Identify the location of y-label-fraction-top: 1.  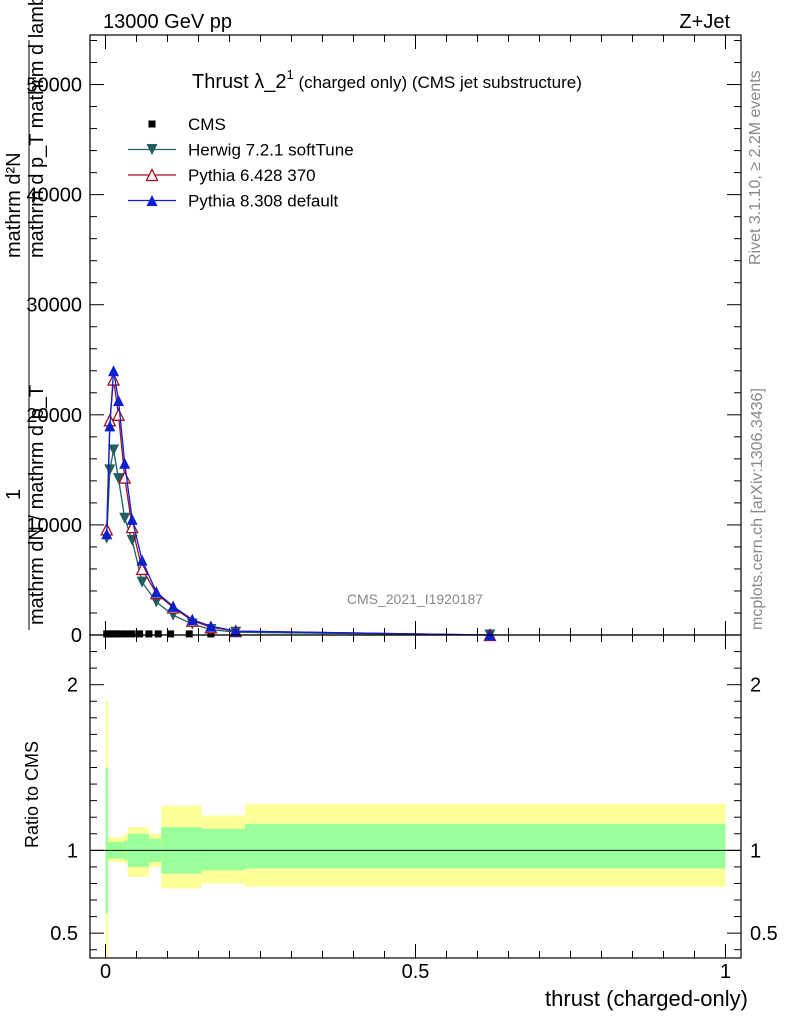
(14, 494).